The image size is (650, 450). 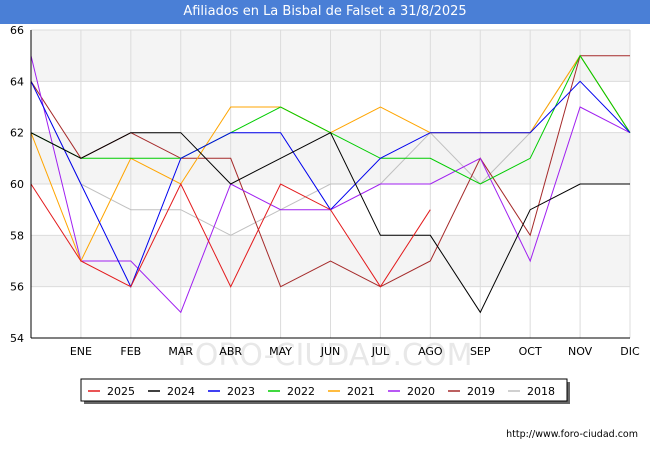 What do you see at coordinates (530, 351) in the screenshot?
I see `x-tick-label: OCT` at bounding box center [530, 351].